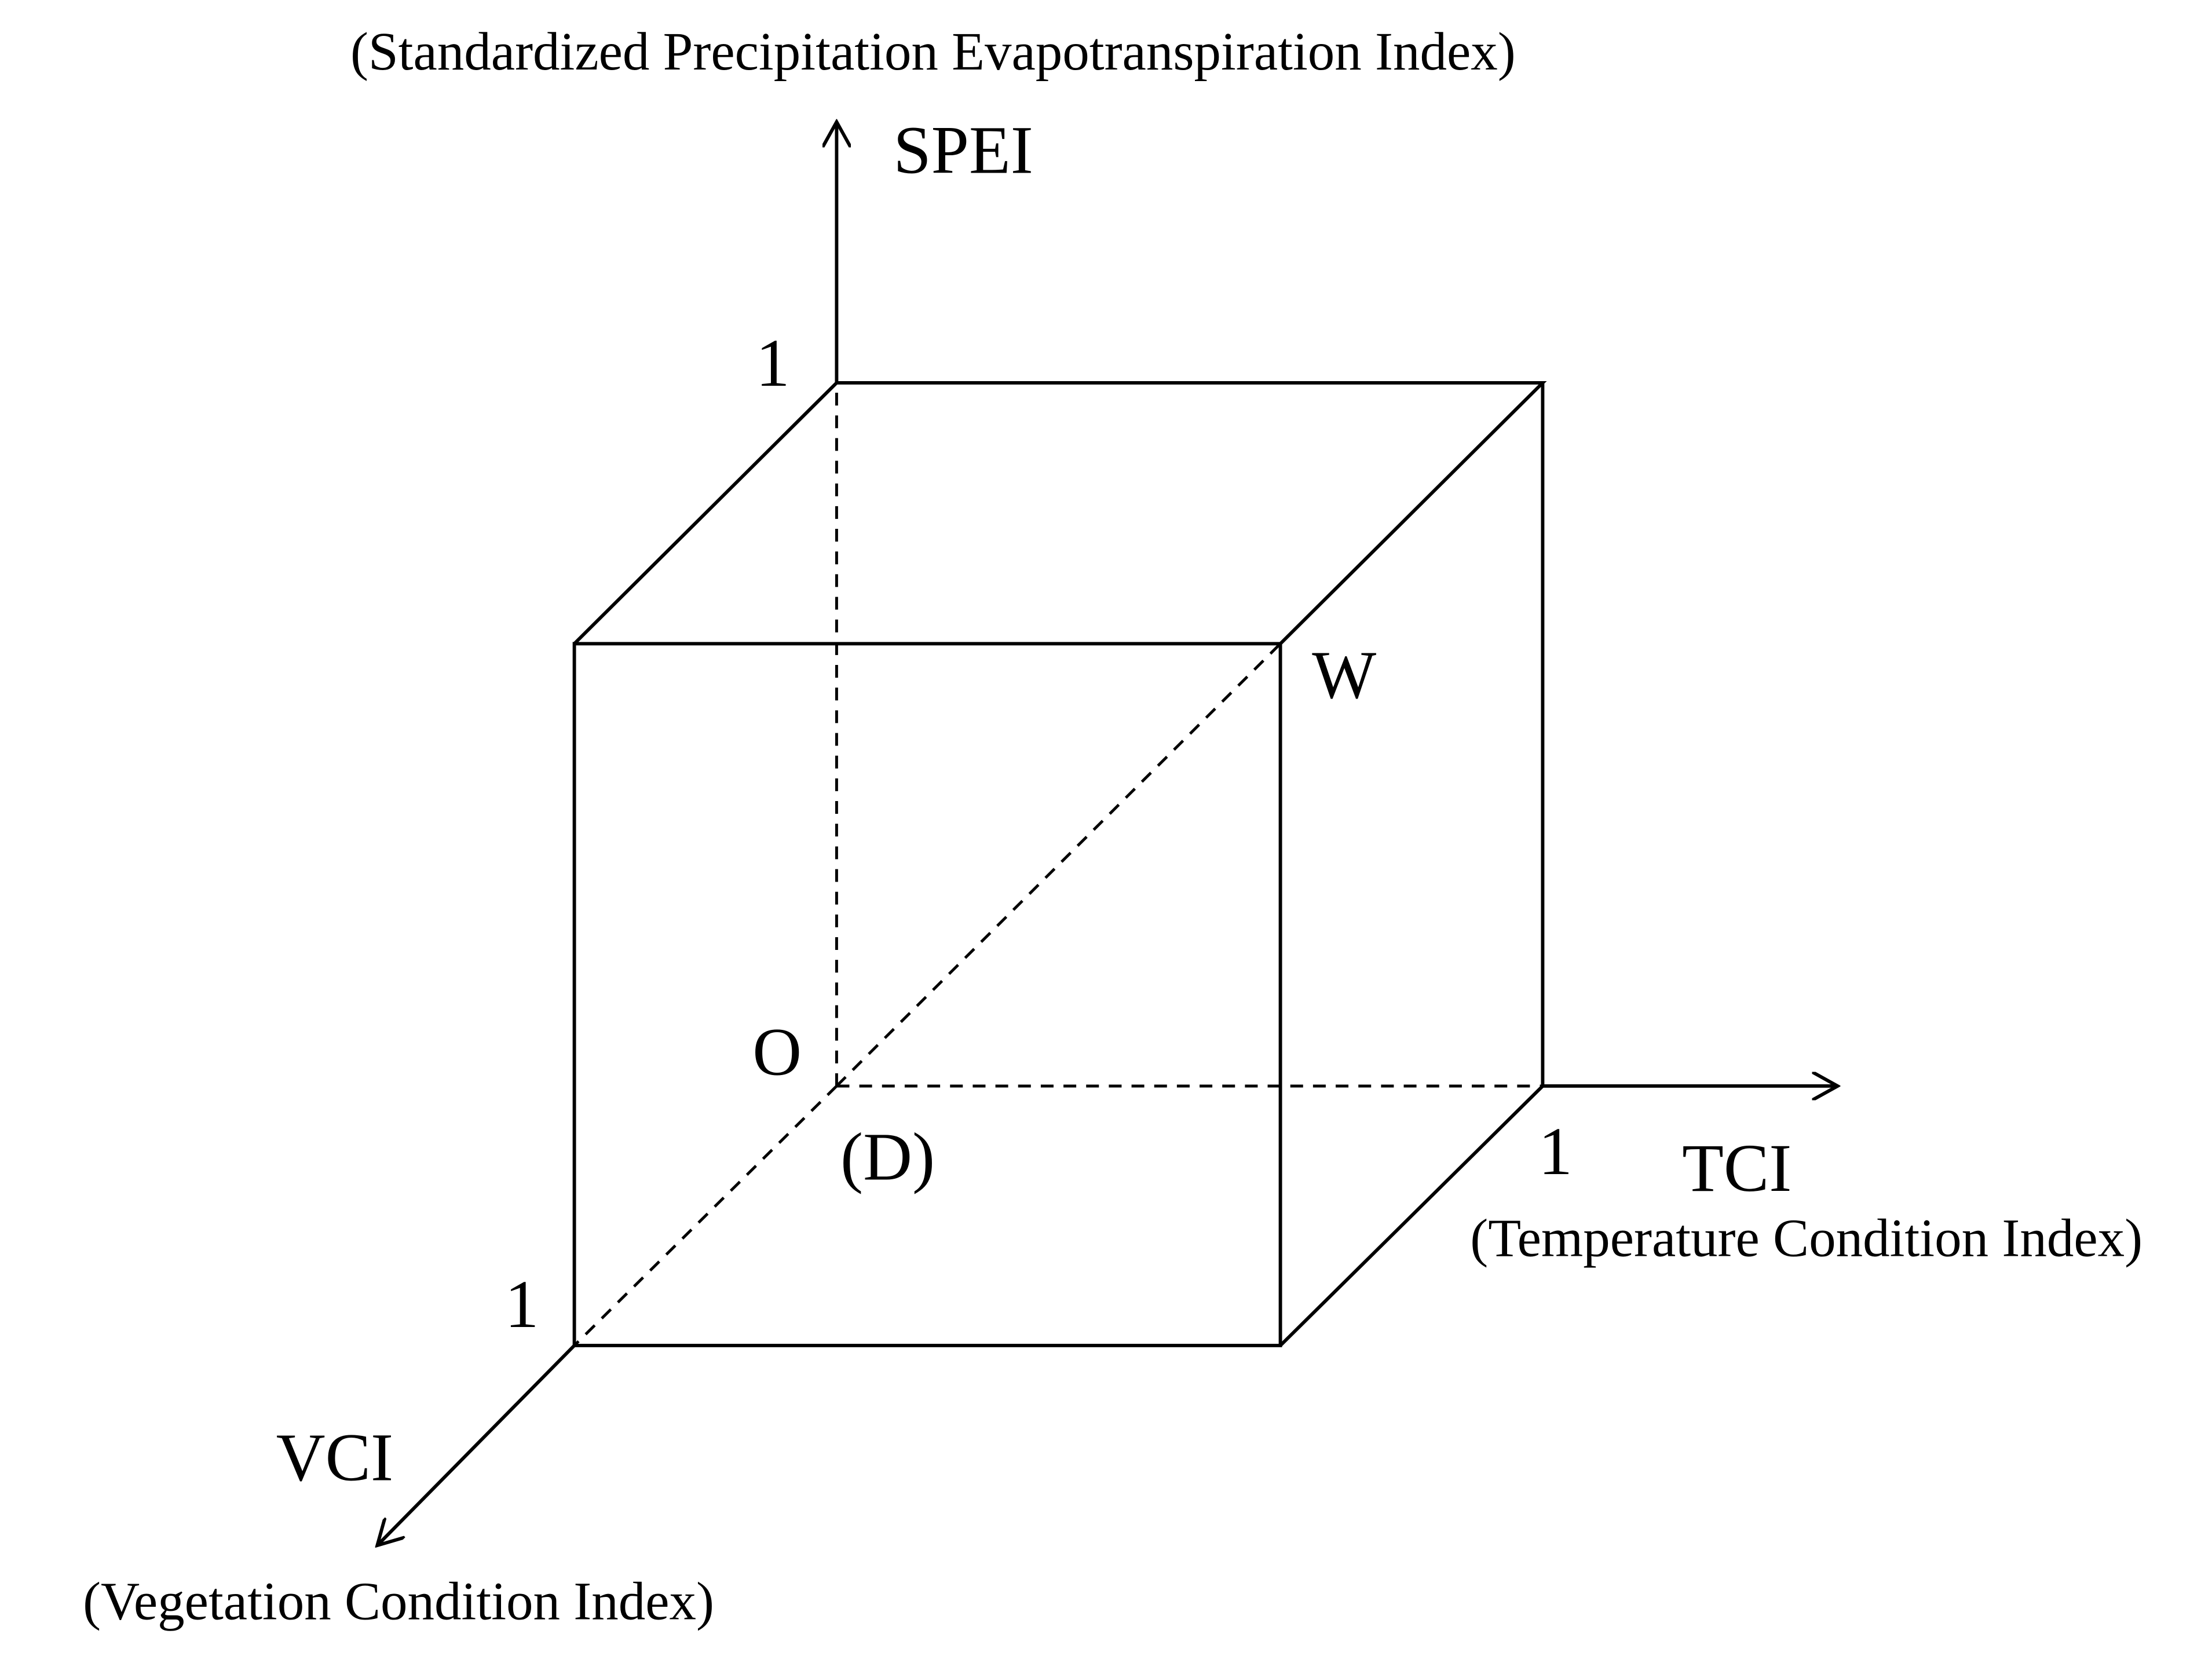 The height and width of the screenshot is (1656, 2212). I want to click on tci-tick: 1, so click(1555, 1151).